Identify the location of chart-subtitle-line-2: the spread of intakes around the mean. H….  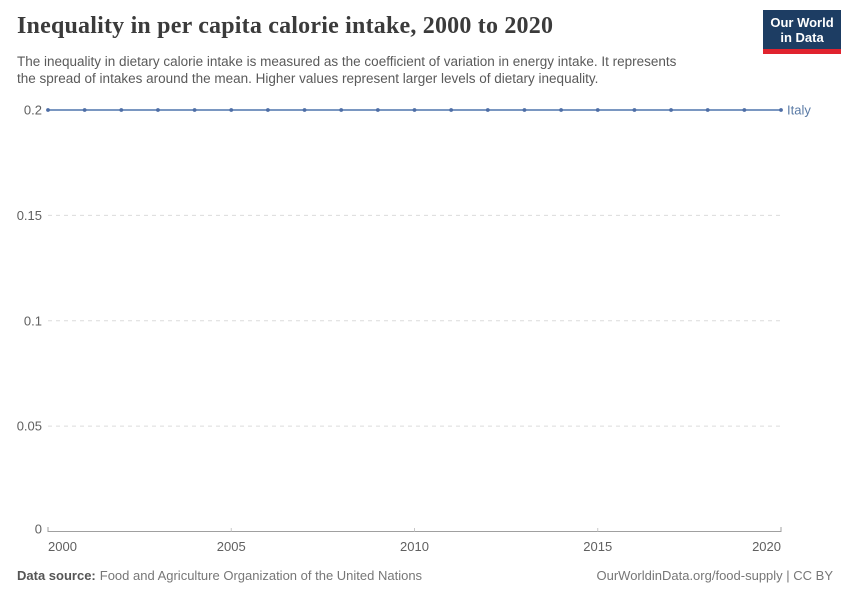
(308, 78).